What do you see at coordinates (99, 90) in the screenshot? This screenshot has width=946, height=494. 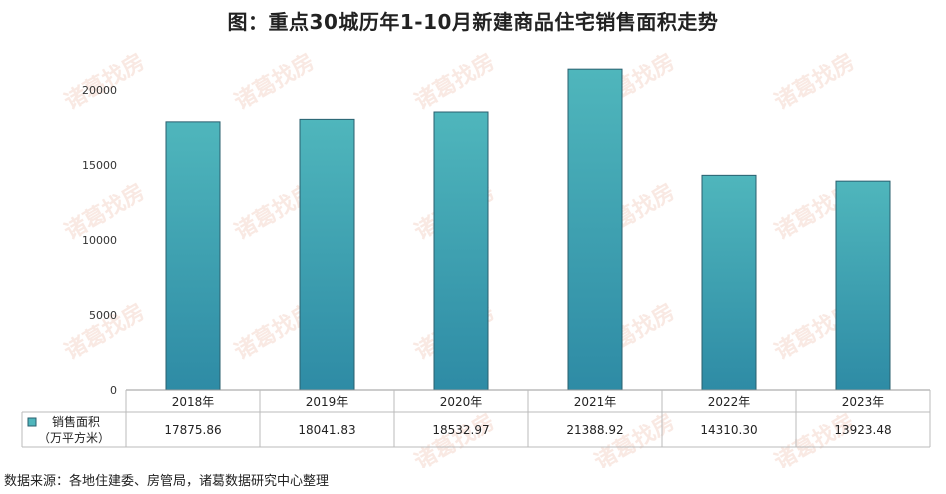 I see `y-tick-label: 20000` at bounding box center [99, 90].